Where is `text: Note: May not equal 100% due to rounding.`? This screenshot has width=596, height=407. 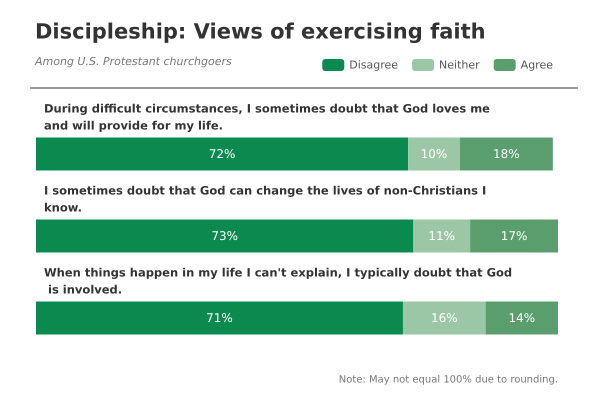
text: Note: May not equal 100% due to rounding. is located at coordinates (448, 380).